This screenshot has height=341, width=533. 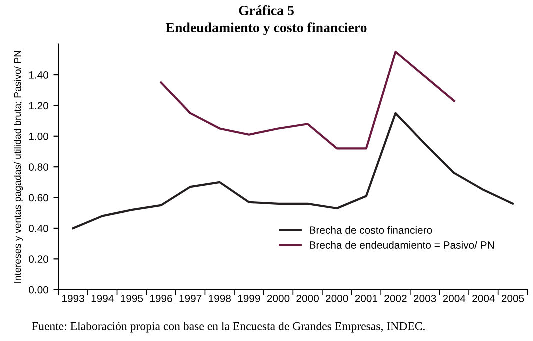 I want to click on x-tick-label: 1993, so click(x=73, y=298).